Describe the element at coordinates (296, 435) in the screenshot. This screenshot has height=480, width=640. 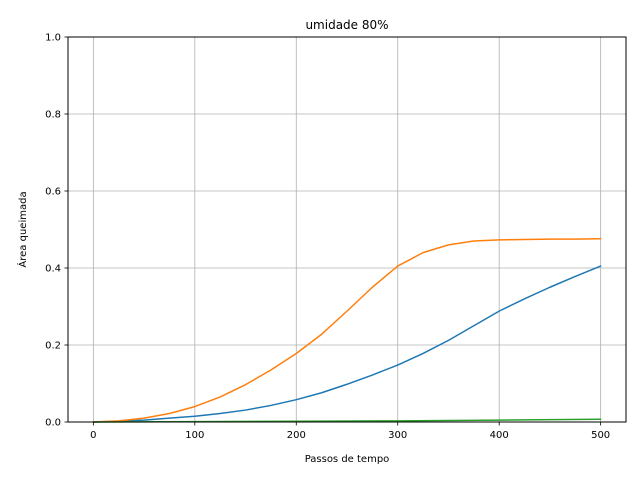
I see `x-tick-label: 200` at that location.